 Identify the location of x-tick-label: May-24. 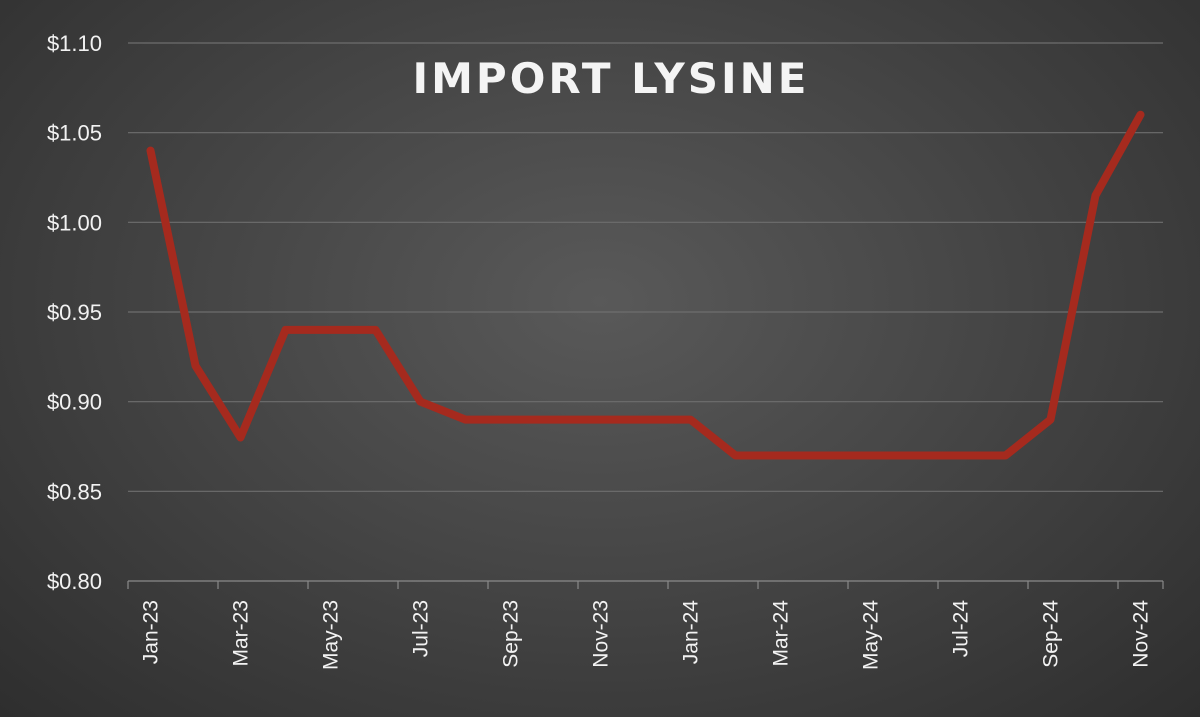
(871, 635).